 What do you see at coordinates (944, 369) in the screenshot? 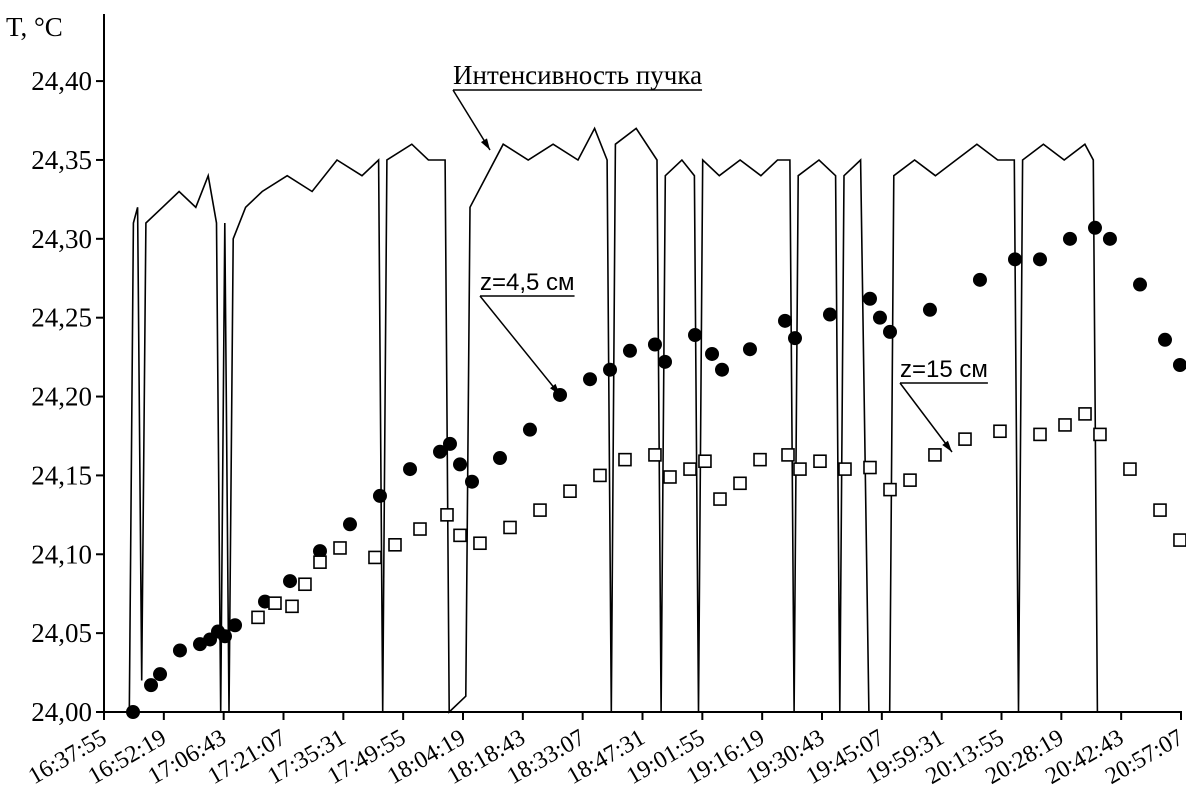
I see `series-label: z=15 см` at bounding box center [944, 369].